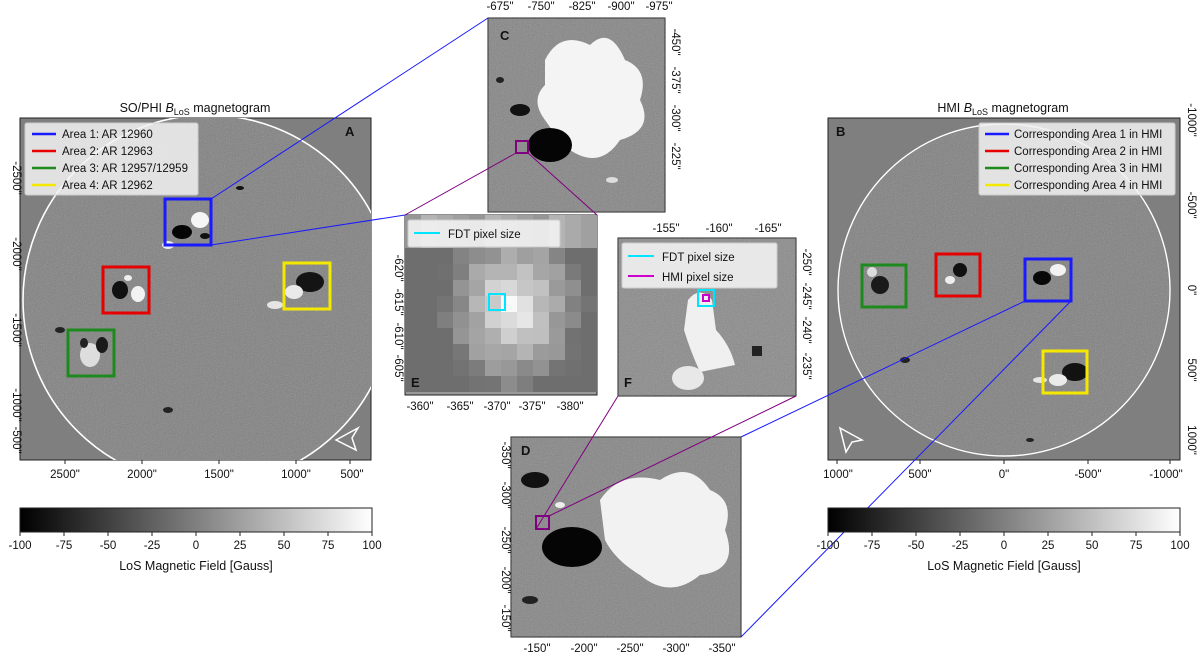  What do you see at coordinates (583, 648) in the screenshot?
I see `panel-d-xtick: -200"` at bounding box center [583, 648].